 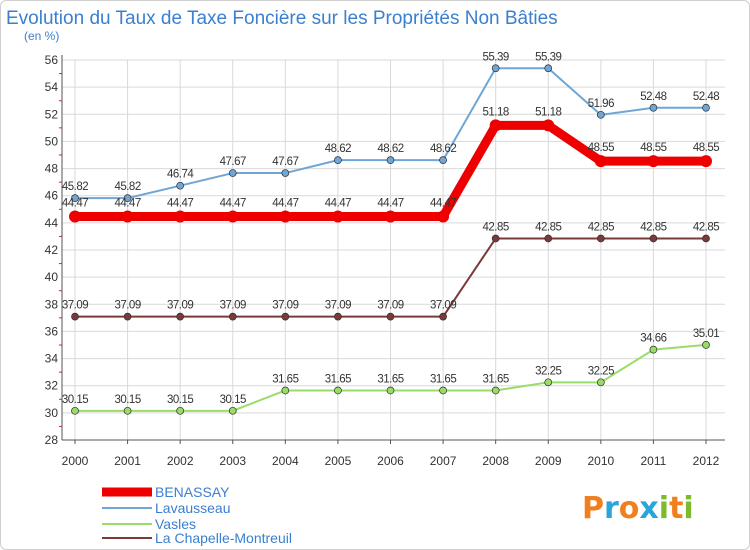 I want to click on proxiti-logo-text: Proxiti, so click(x=638, y=508).